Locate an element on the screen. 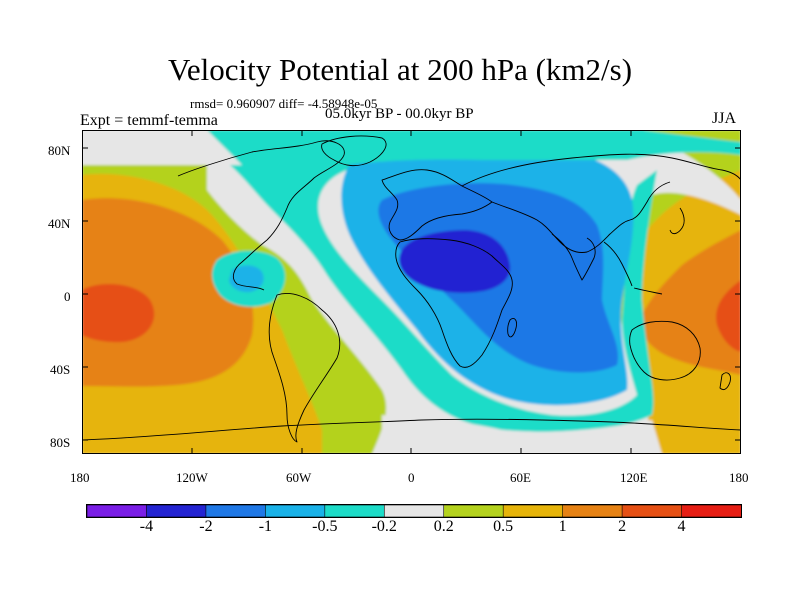 This screenshot has height=600, width=800. west-pacific-red-region is located at coordinates (728, 316).